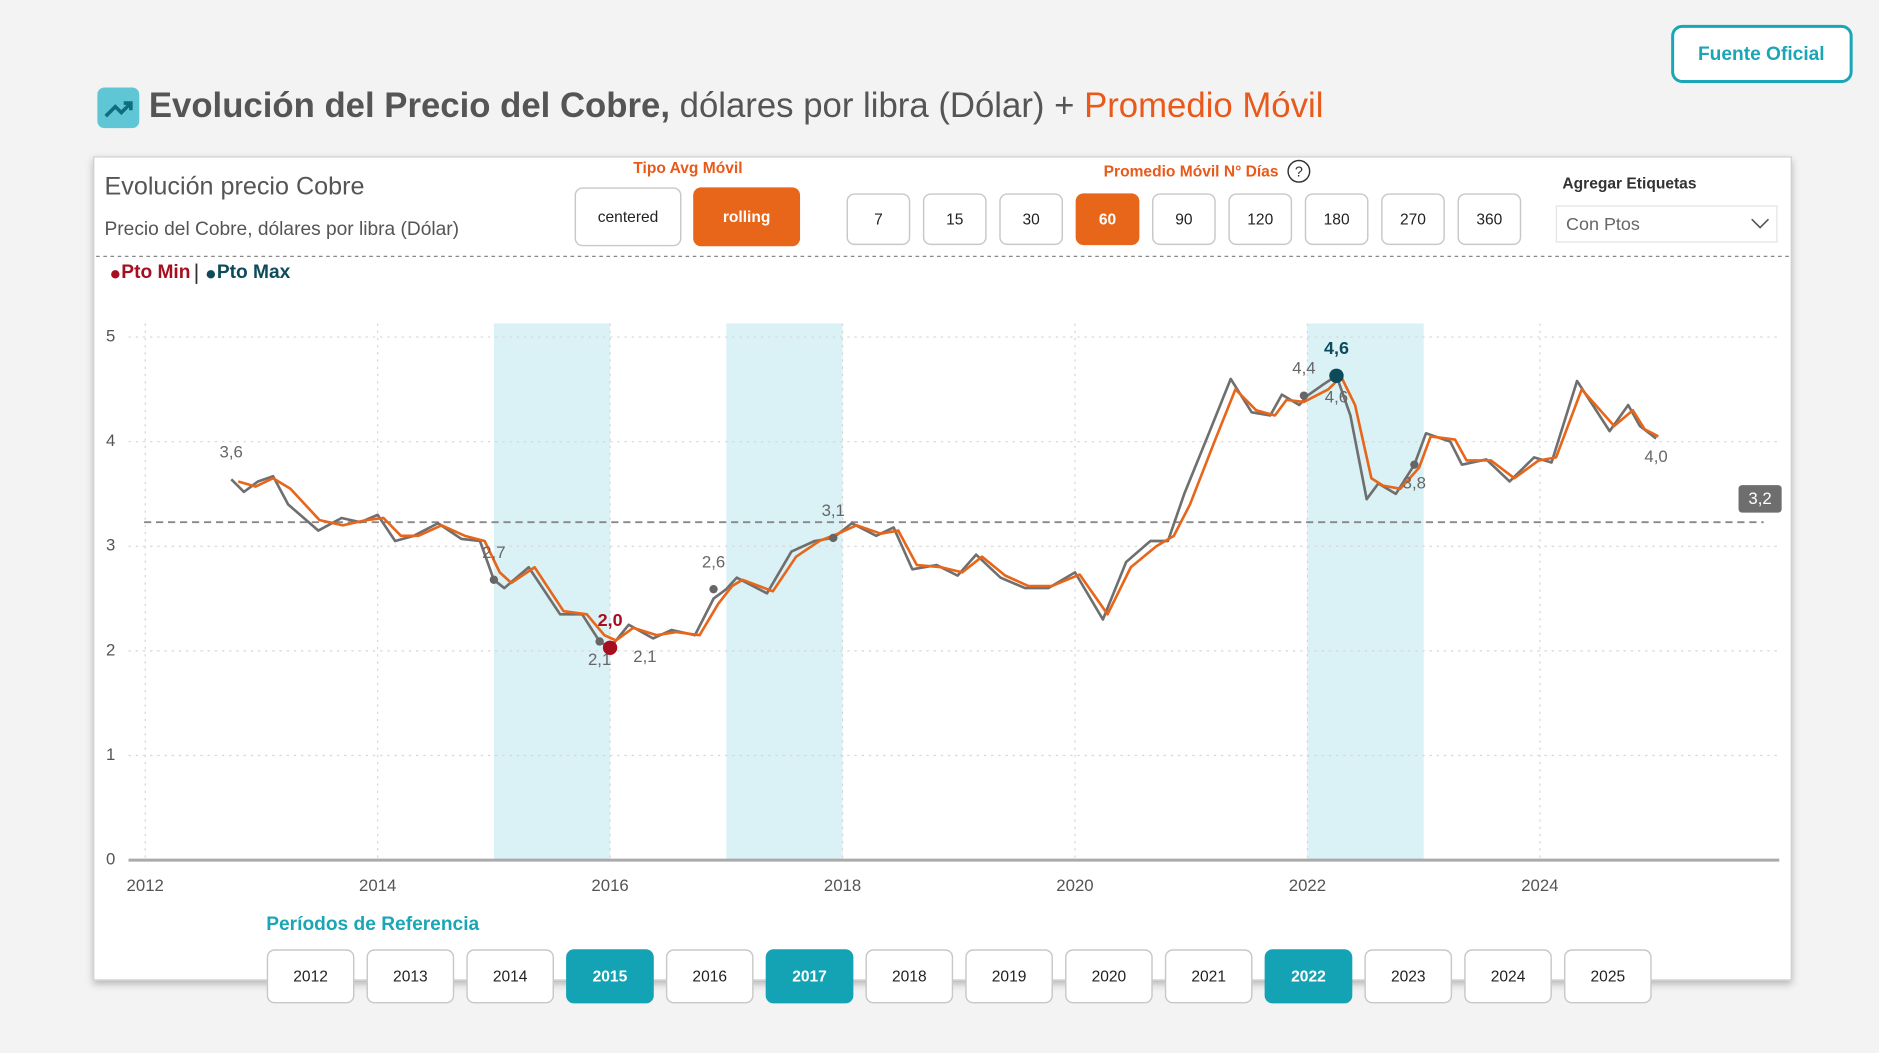  I want to click on y-tick-label: 3, so click(110, 545).